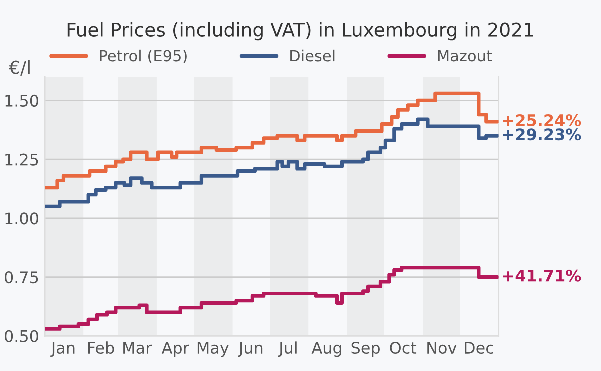  Describe the element at coordinates (138, 348) in the screenshot. I see `x-tick-label: Mar` at that location.